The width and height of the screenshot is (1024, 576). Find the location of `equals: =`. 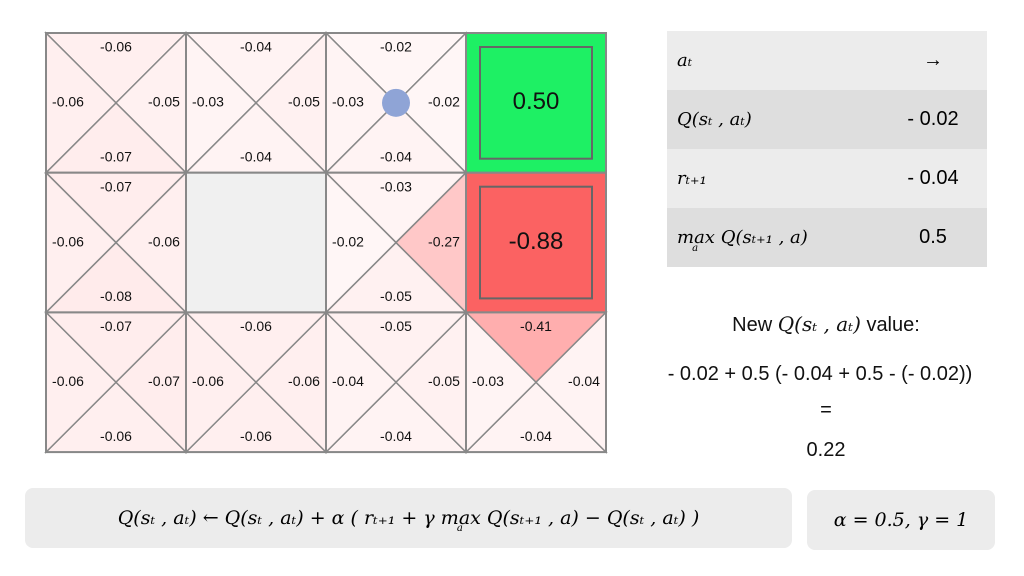

equals: = is located at coordinates (826, 410).